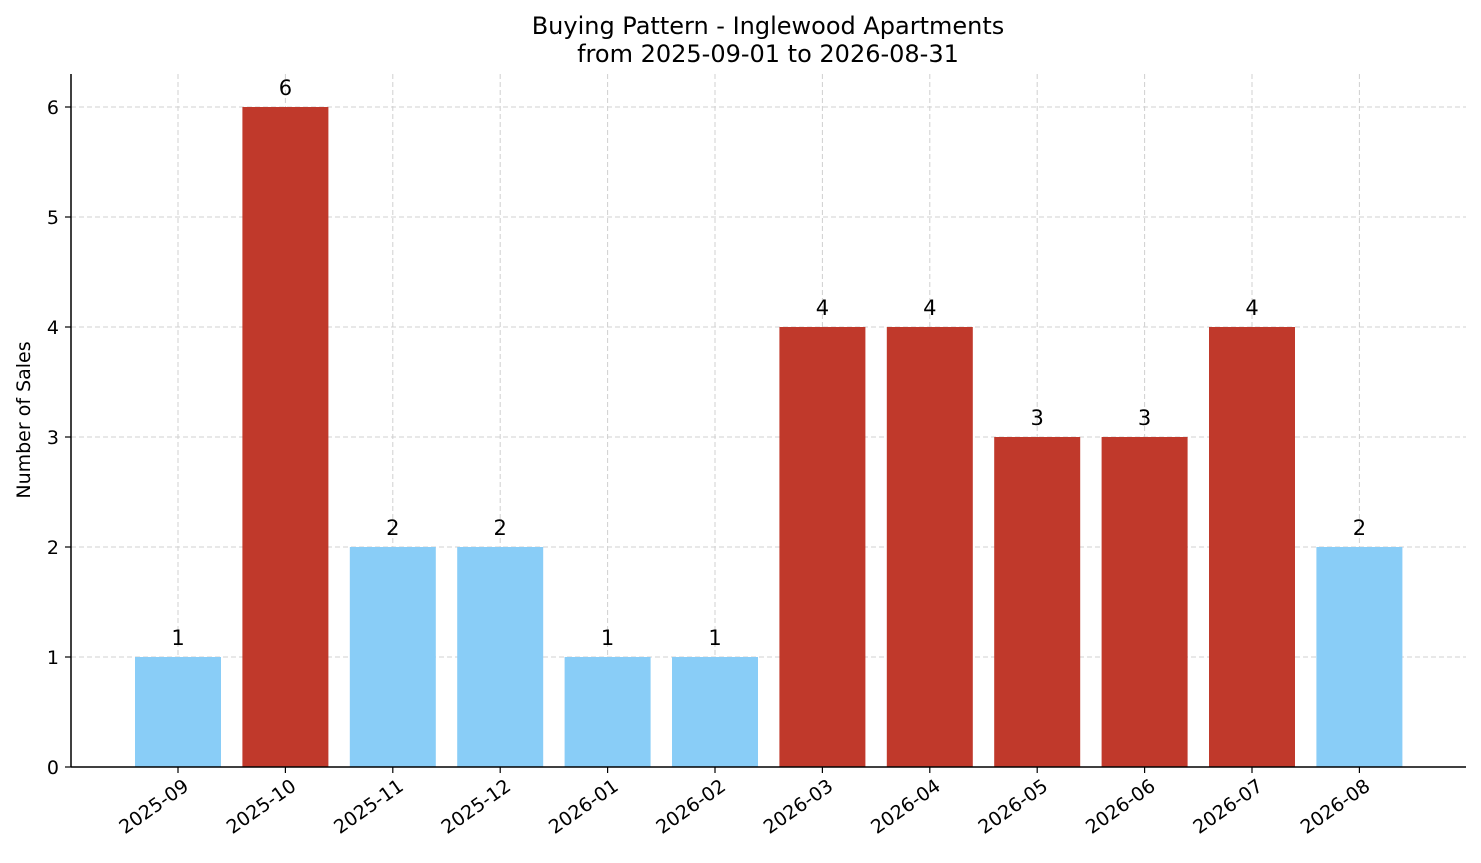  Describe the element at coordinates (1121, 807) in the screenshot. I see `x-tick-label-2026-06: 2026-06` at that location.